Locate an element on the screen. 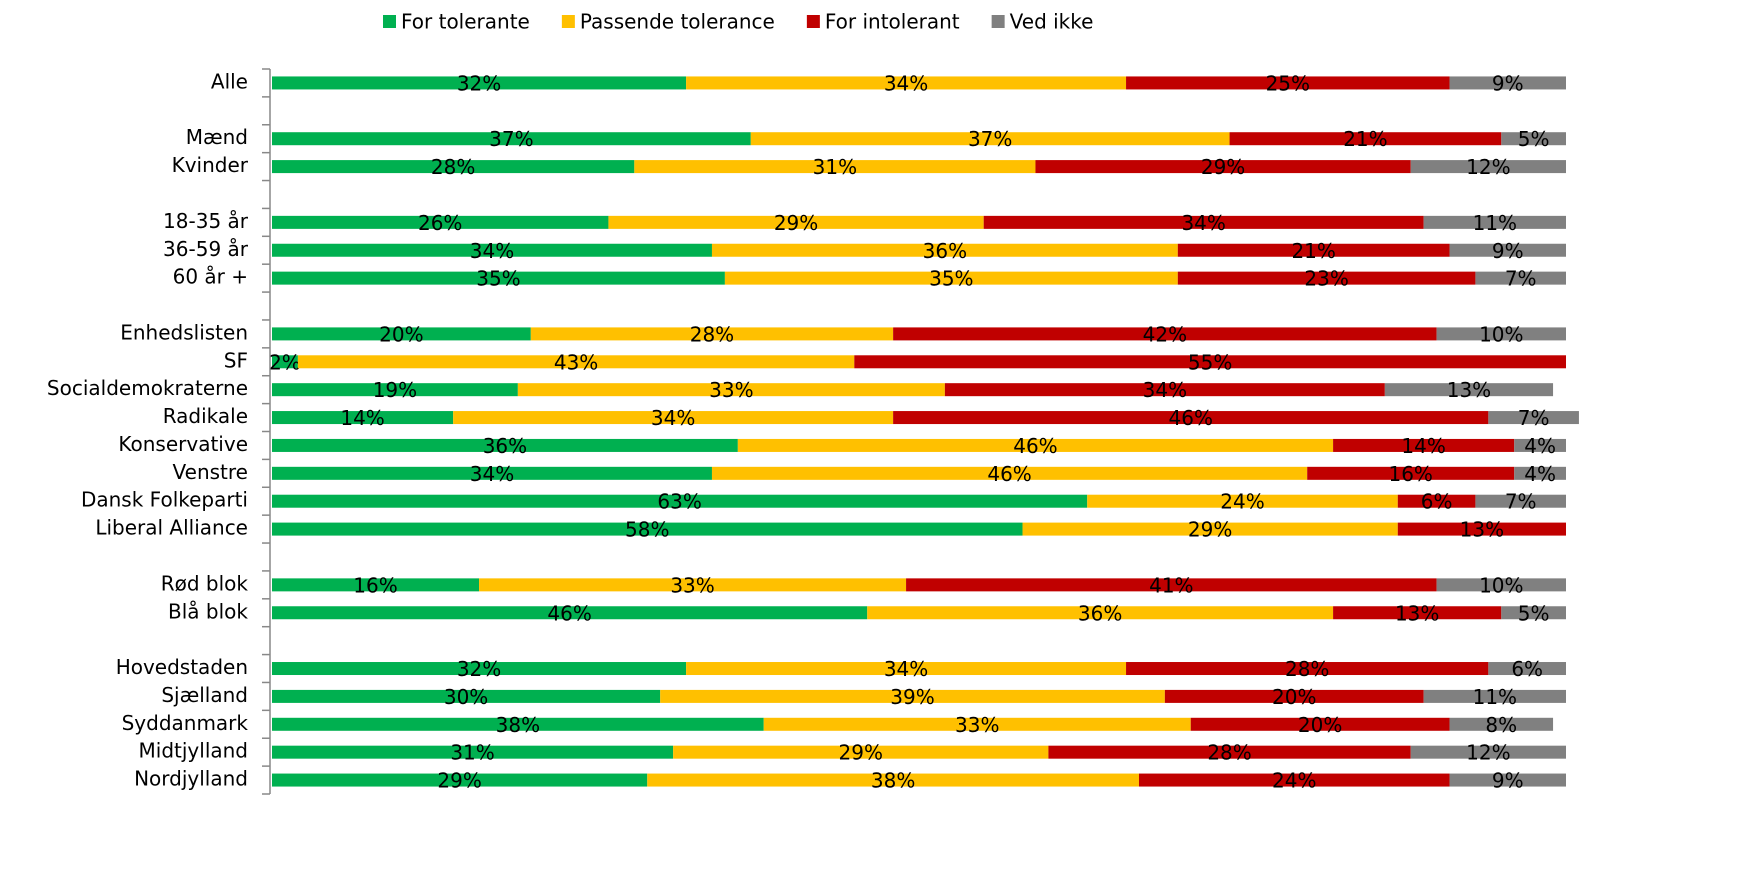 This screenshot has width=1762, height=890. data-label: 36% is located at coordinates (505, 446).